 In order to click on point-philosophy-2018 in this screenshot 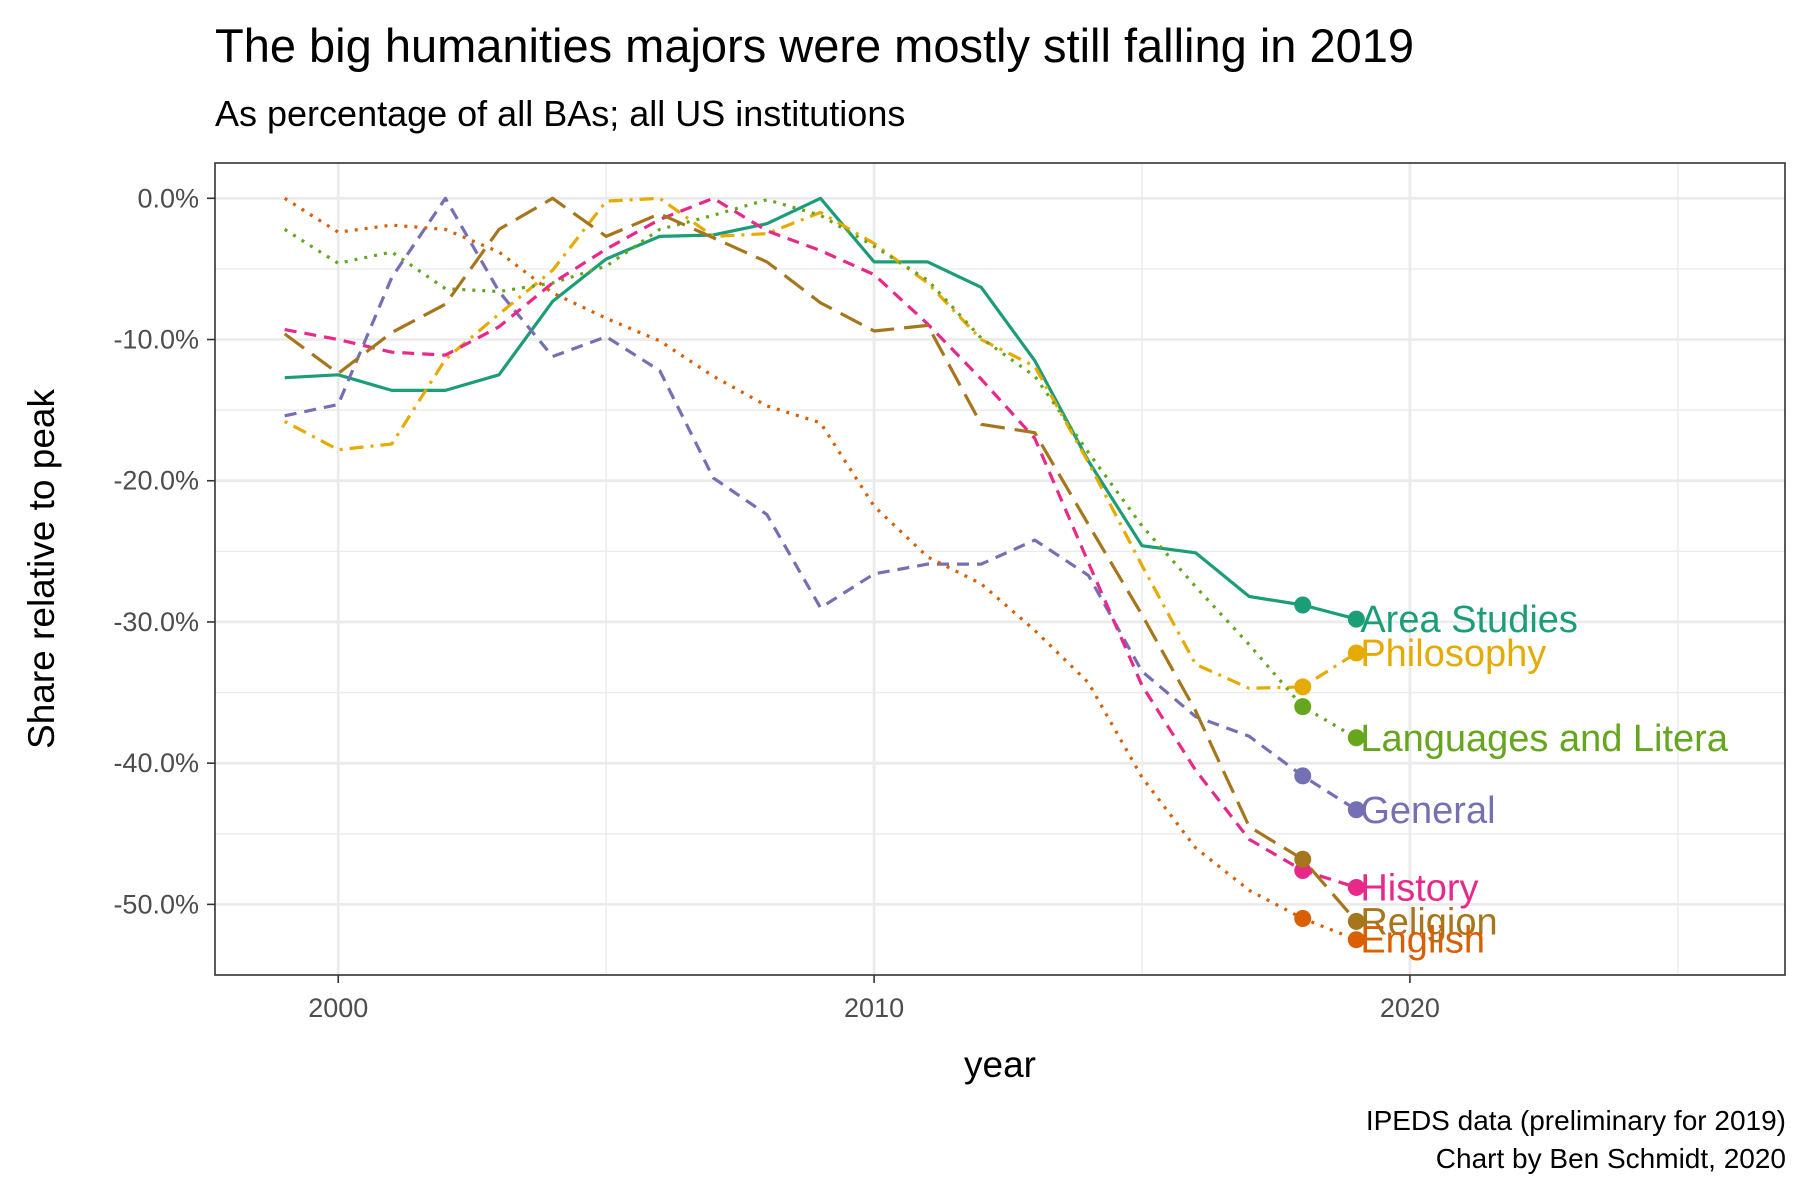, I will do `click(1302, 686)`.